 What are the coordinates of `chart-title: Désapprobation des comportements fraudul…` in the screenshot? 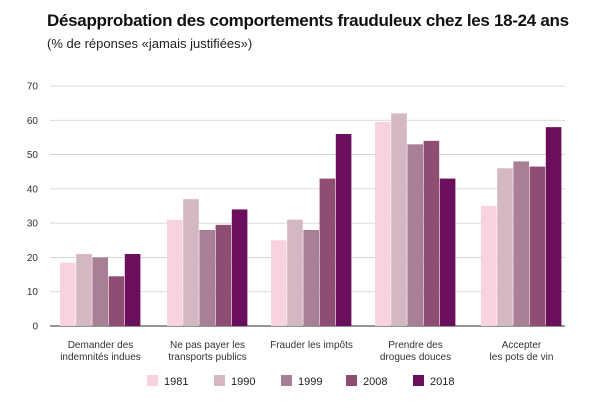 It's located at (308, 20).